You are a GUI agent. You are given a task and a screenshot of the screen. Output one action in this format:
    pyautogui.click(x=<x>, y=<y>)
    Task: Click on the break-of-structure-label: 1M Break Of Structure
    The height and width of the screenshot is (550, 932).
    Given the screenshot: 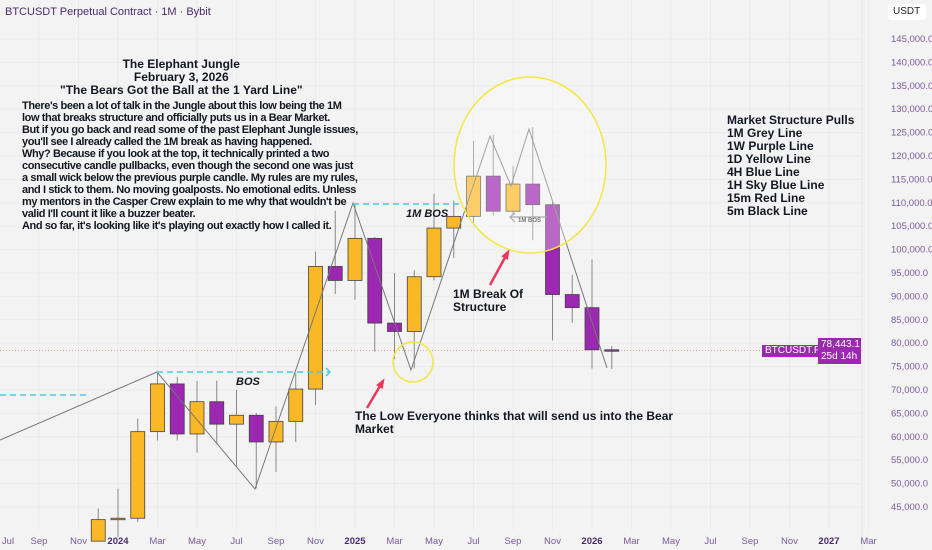 What is the action you would take?
    pyautogui.click(x=488, y=300)
    